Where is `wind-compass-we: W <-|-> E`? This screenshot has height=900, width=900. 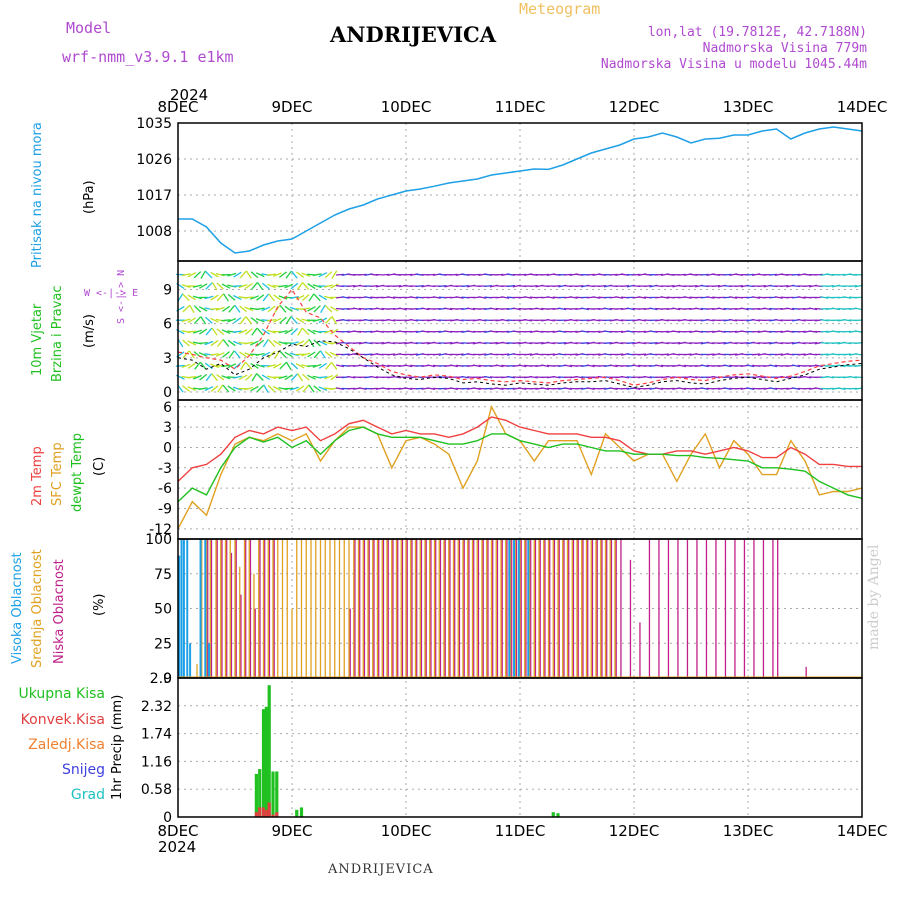
wind-compass-we: W <-|-> E is located at coordinates (111, 293).